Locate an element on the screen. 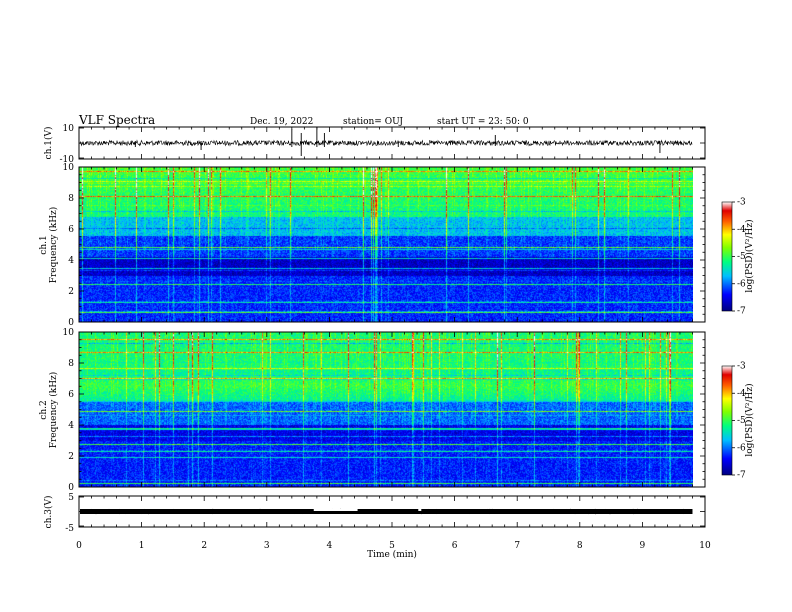 The image size is (792, 612). ch2-colorbar: -3 -4 -5 -6 -7 log(PSD)(V²/Hz) is located at coordinates (738, 421).